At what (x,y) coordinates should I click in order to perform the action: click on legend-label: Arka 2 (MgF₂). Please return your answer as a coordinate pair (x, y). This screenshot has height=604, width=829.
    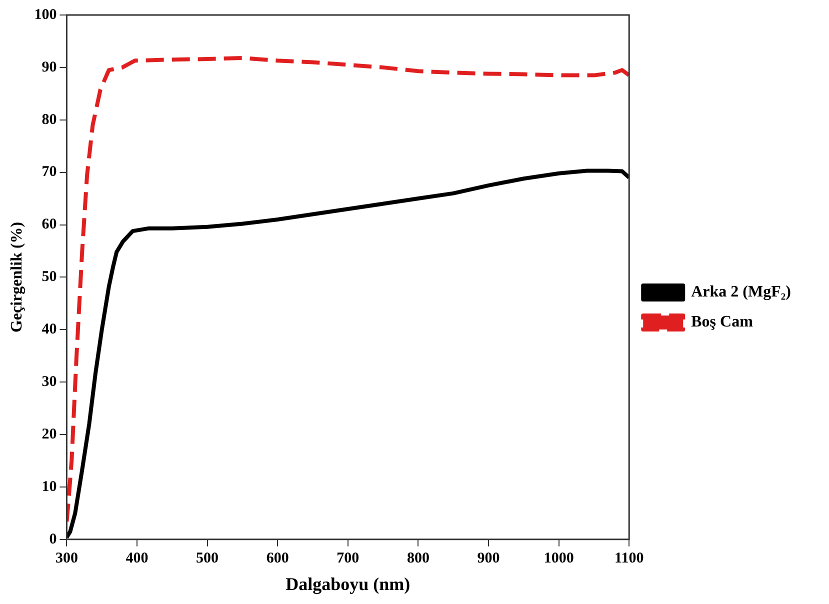
    Looking at the image, I should click on (741, 292).